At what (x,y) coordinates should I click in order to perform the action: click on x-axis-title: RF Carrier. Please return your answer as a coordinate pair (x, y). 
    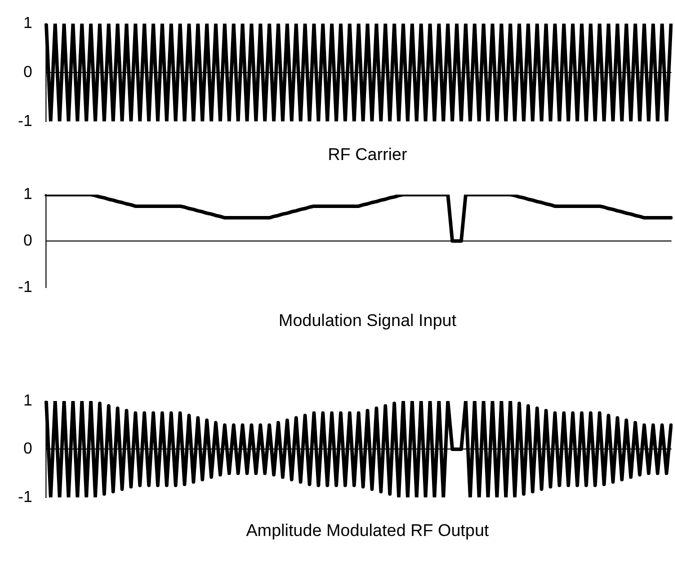
    Looking at the image, I should click on (367, 155).